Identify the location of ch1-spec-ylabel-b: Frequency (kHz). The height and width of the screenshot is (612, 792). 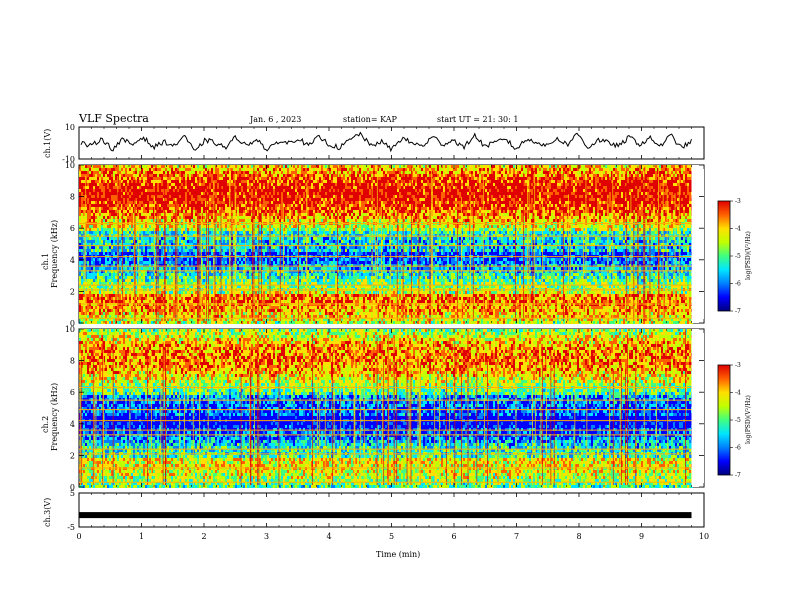
(54, 254).